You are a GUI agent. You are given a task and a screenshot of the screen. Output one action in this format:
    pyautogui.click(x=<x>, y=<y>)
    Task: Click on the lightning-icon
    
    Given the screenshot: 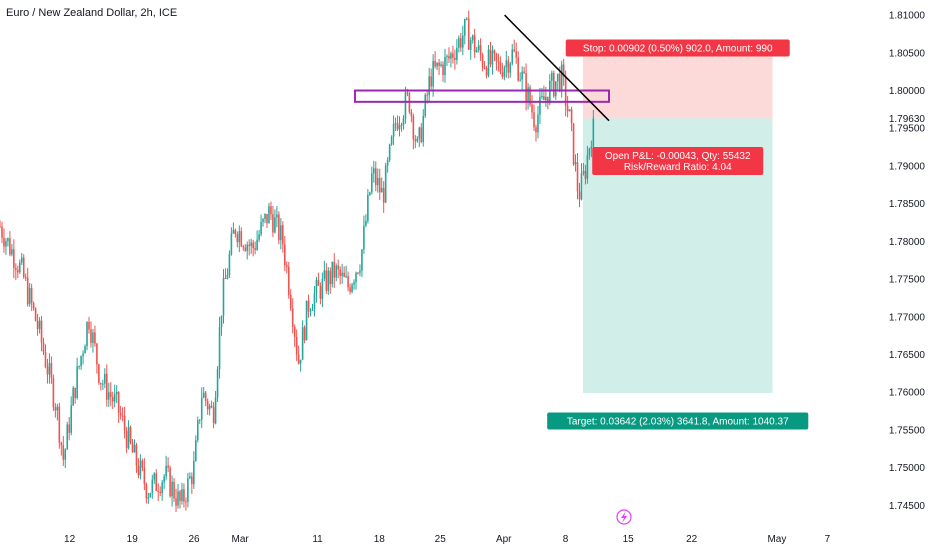 What is the action you would take?
    pyautogui.click(x=624, y=517)
    